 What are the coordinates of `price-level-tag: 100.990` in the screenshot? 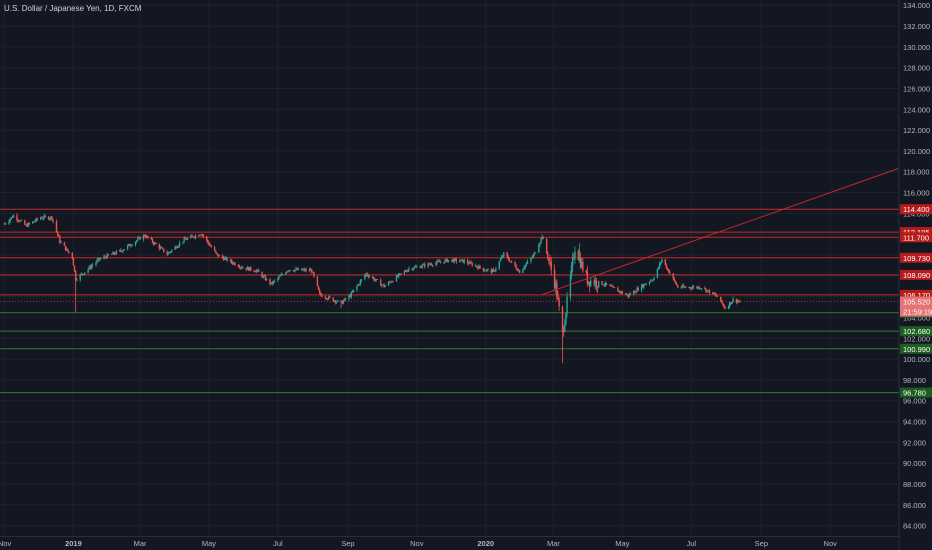 It's located at (916, 349).